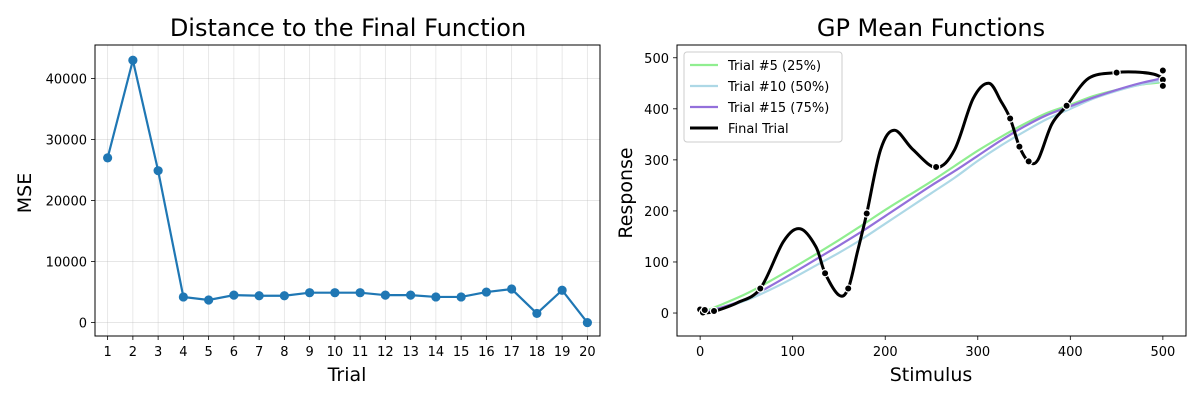 The image size is (1200, 400). What do you see at coordinates (587, 352) in the screenshot?
I see `x-tick-label: 20` at bounding box center [587, 352].